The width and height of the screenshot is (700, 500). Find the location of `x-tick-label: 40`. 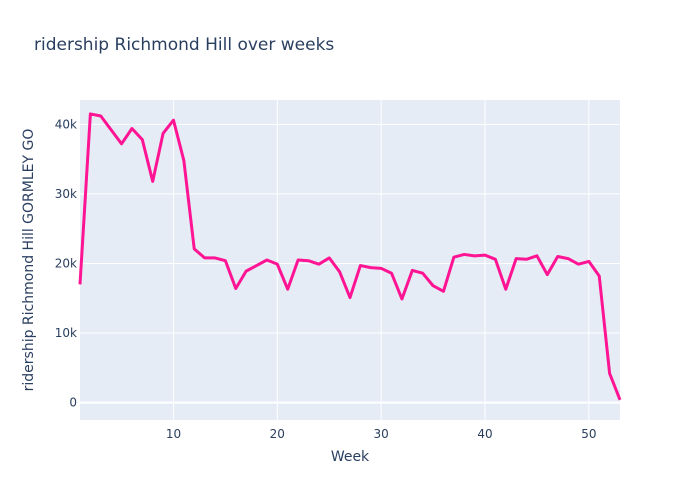

x-tick-label: 40 is located at coordinates (484, 434).